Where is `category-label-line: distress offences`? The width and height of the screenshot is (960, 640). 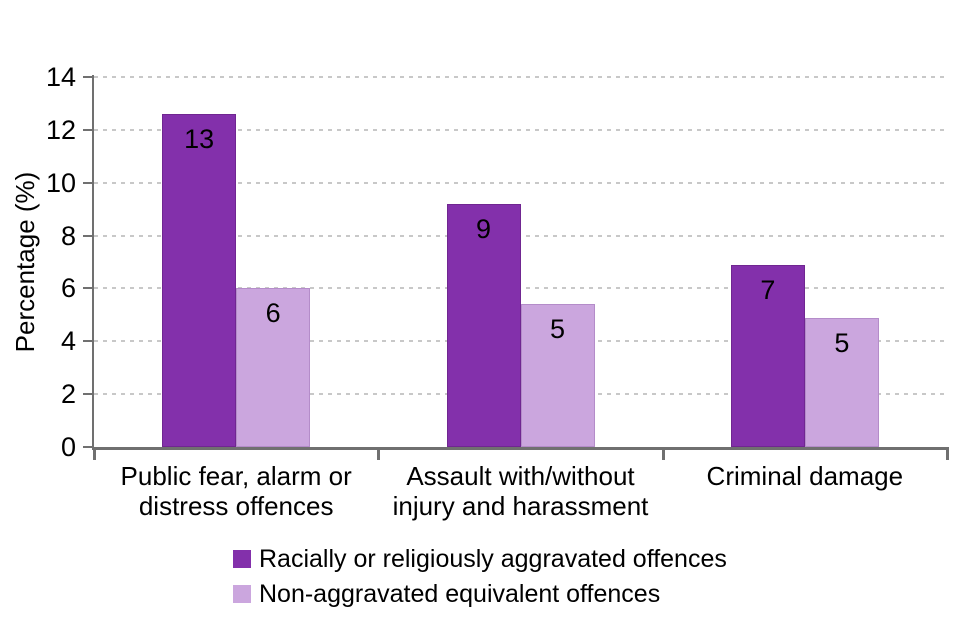 category-label-line: distress offences is located at coordinates (236, 506).